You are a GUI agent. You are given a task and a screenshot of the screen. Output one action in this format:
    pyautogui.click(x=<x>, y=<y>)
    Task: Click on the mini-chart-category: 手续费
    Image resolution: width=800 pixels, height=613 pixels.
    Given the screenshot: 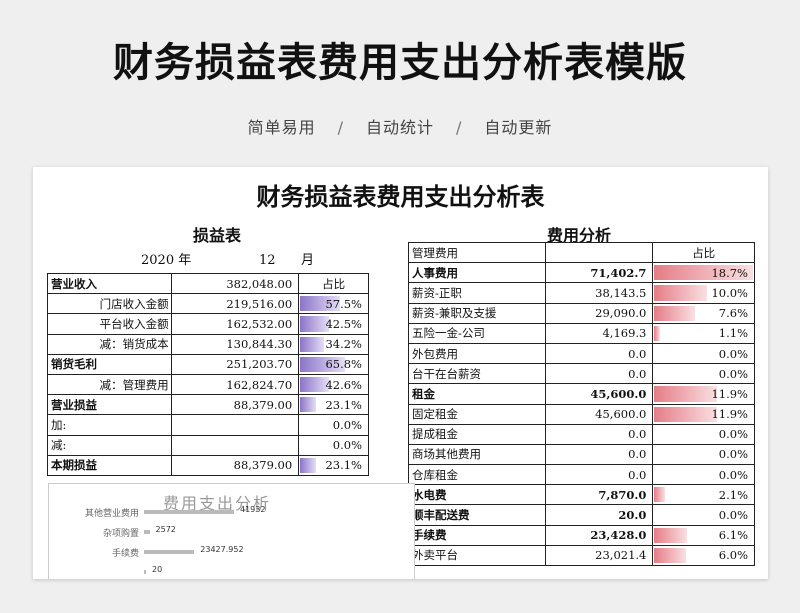 What is the action you would take?
    pyautogui.click(x=125, y=554)
    